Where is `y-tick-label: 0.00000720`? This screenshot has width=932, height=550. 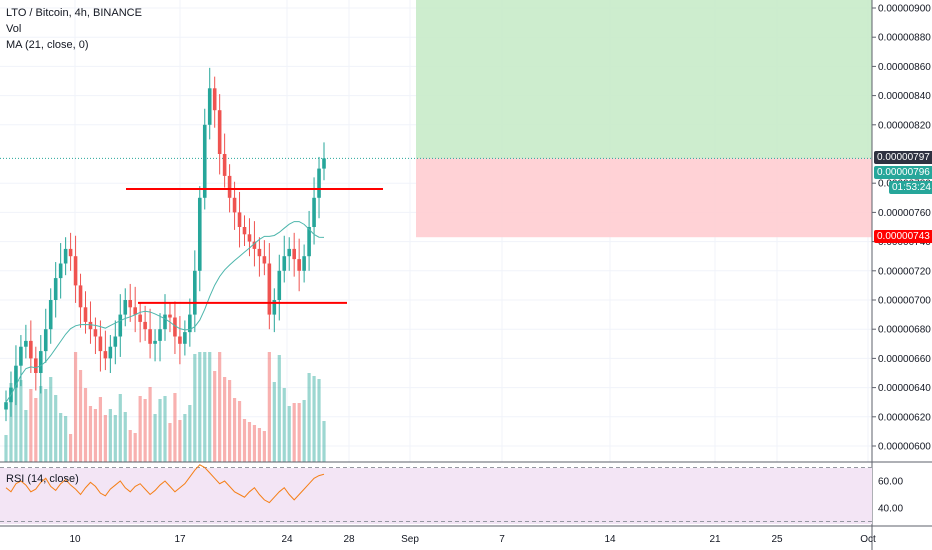 y-tick-label: 0.00000720 is located at coordinates (904, 271).